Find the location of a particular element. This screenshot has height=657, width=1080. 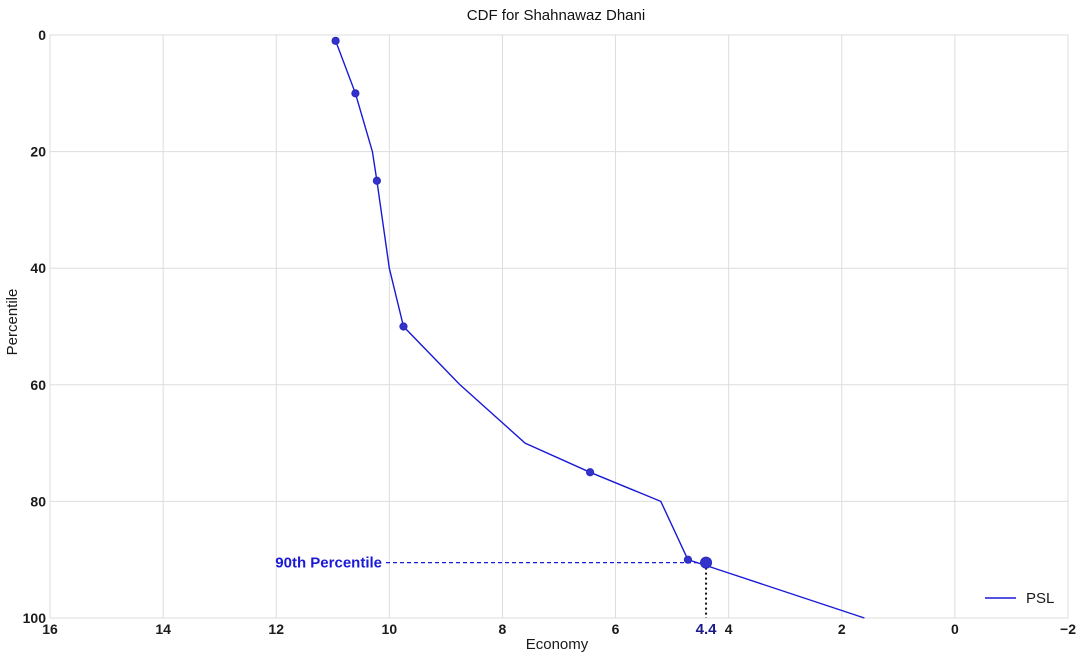

x-tick-label: 8 is located at coordinates (503, 629).